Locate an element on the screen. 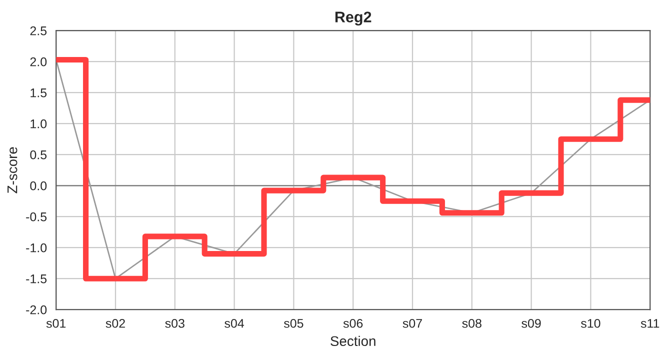 The height and width of the screenshot is (360, 660). x-tick-label: s07 is located at coordinates (412, 323).